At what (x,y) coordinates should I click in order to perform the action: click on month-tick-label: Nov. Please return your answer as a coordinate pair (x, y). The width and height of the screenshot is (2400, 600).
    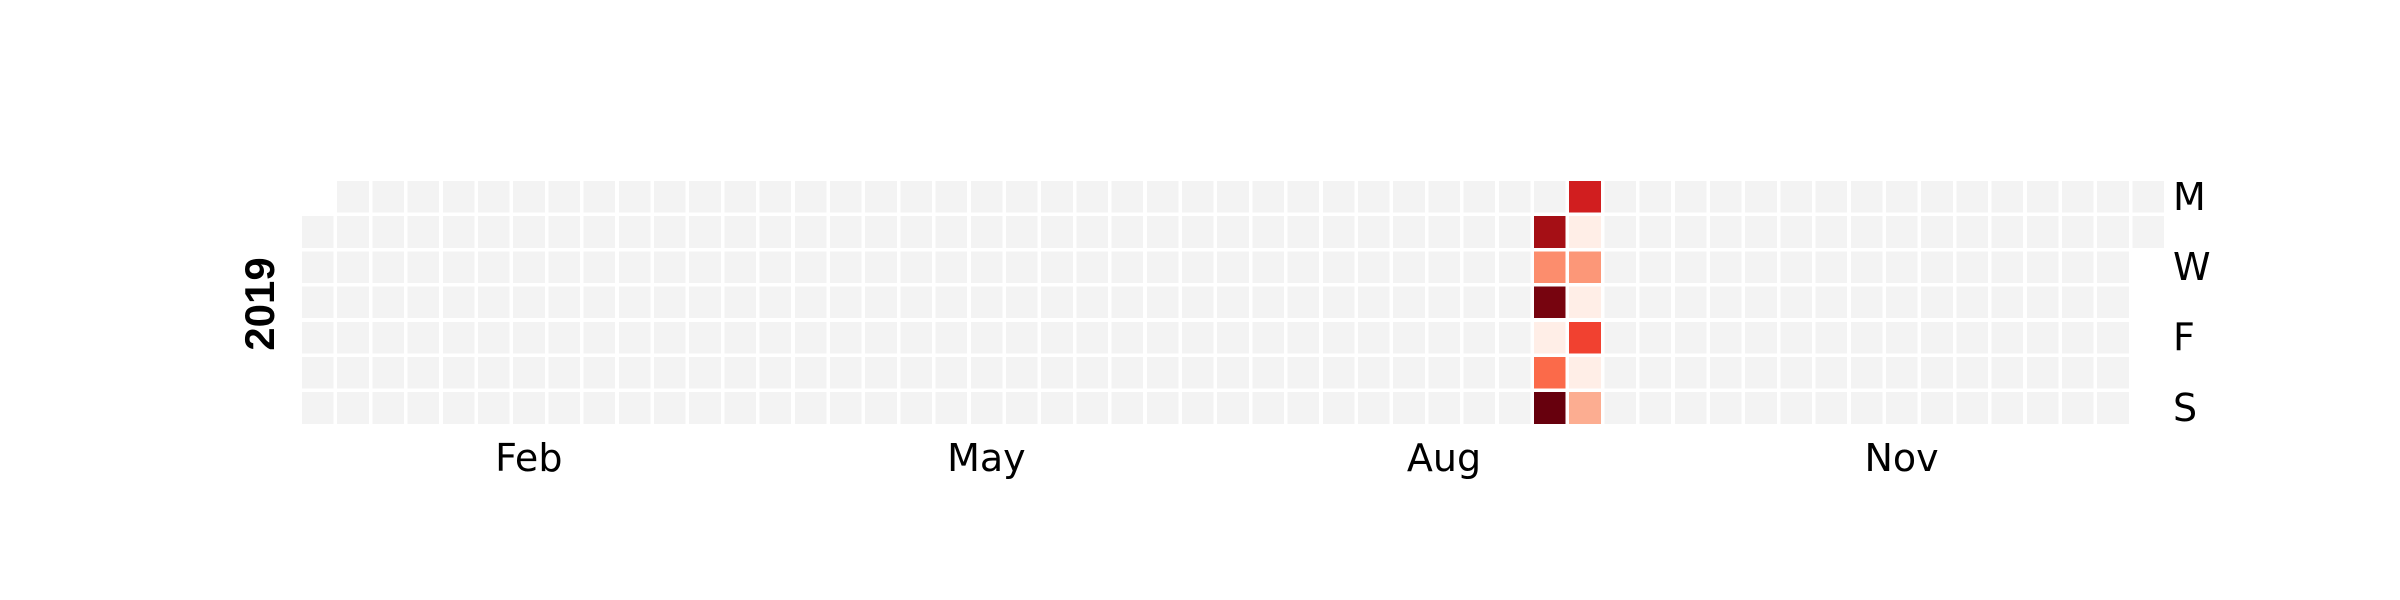
    Looking at the image, I should click on (1902, 458).